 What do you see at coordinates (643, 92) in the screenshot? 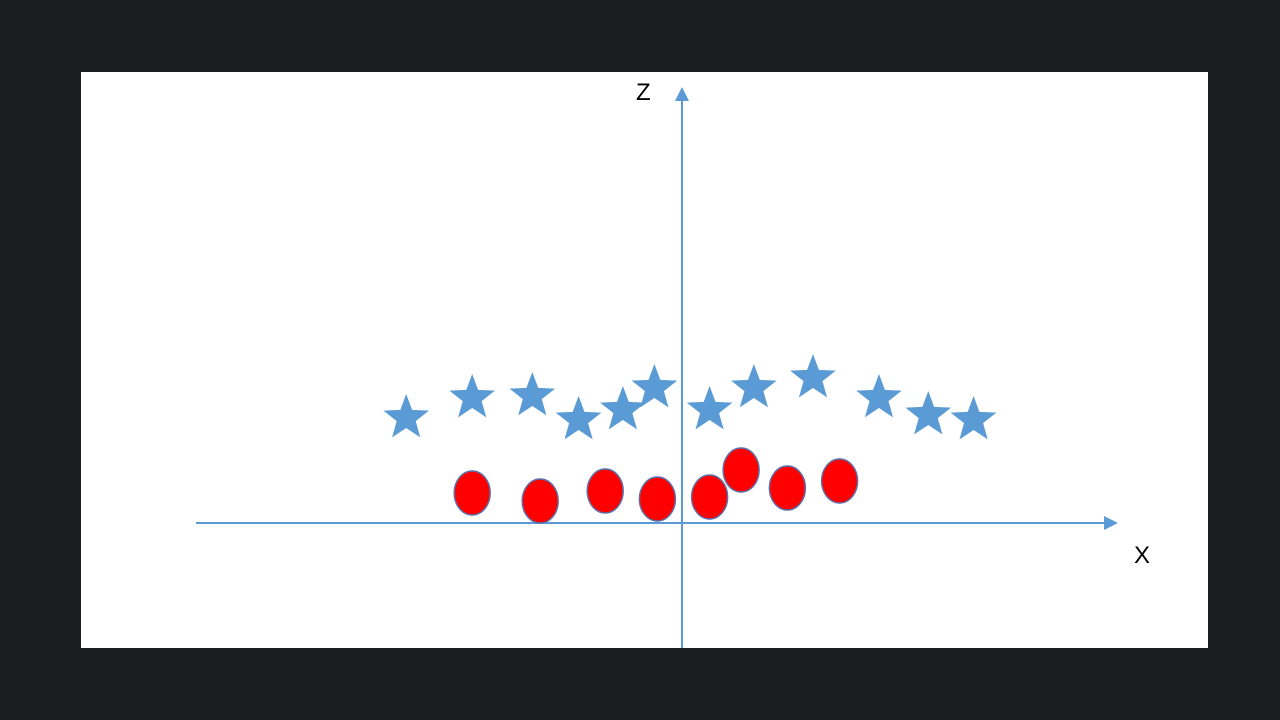
I see `z-axis-label: Z` at bounding box center [643, 92].